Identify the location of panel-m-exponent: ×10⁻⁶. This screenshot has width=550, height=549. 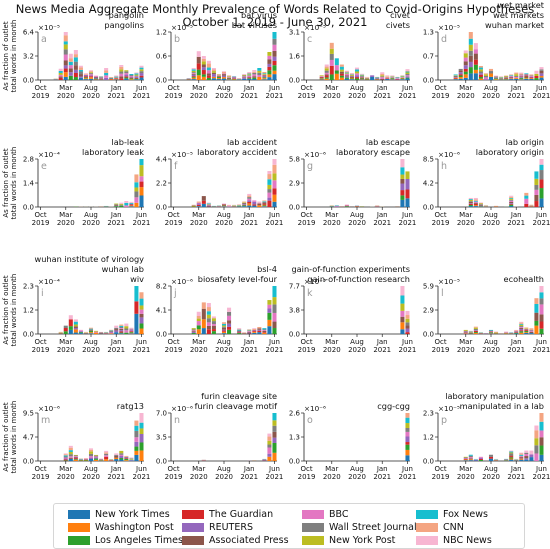
(49, 408).